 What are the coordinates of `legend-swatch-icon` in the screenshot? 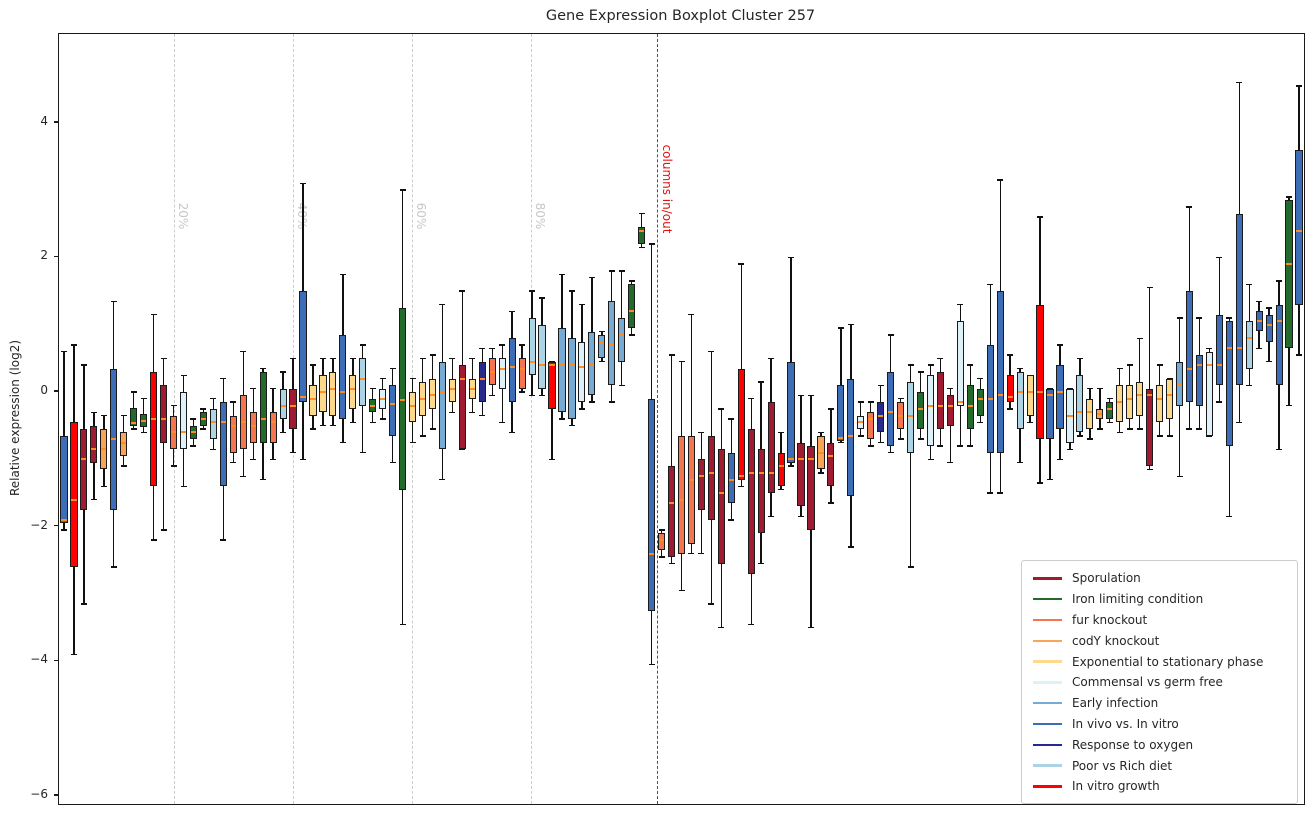 It's located at (1047, 620).